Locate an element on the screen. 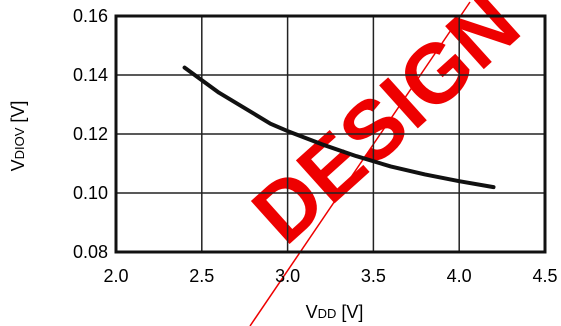 This screenshot has width=561, height=326. x-axis-label: VDD [V] is located at coordinates (335, 312).